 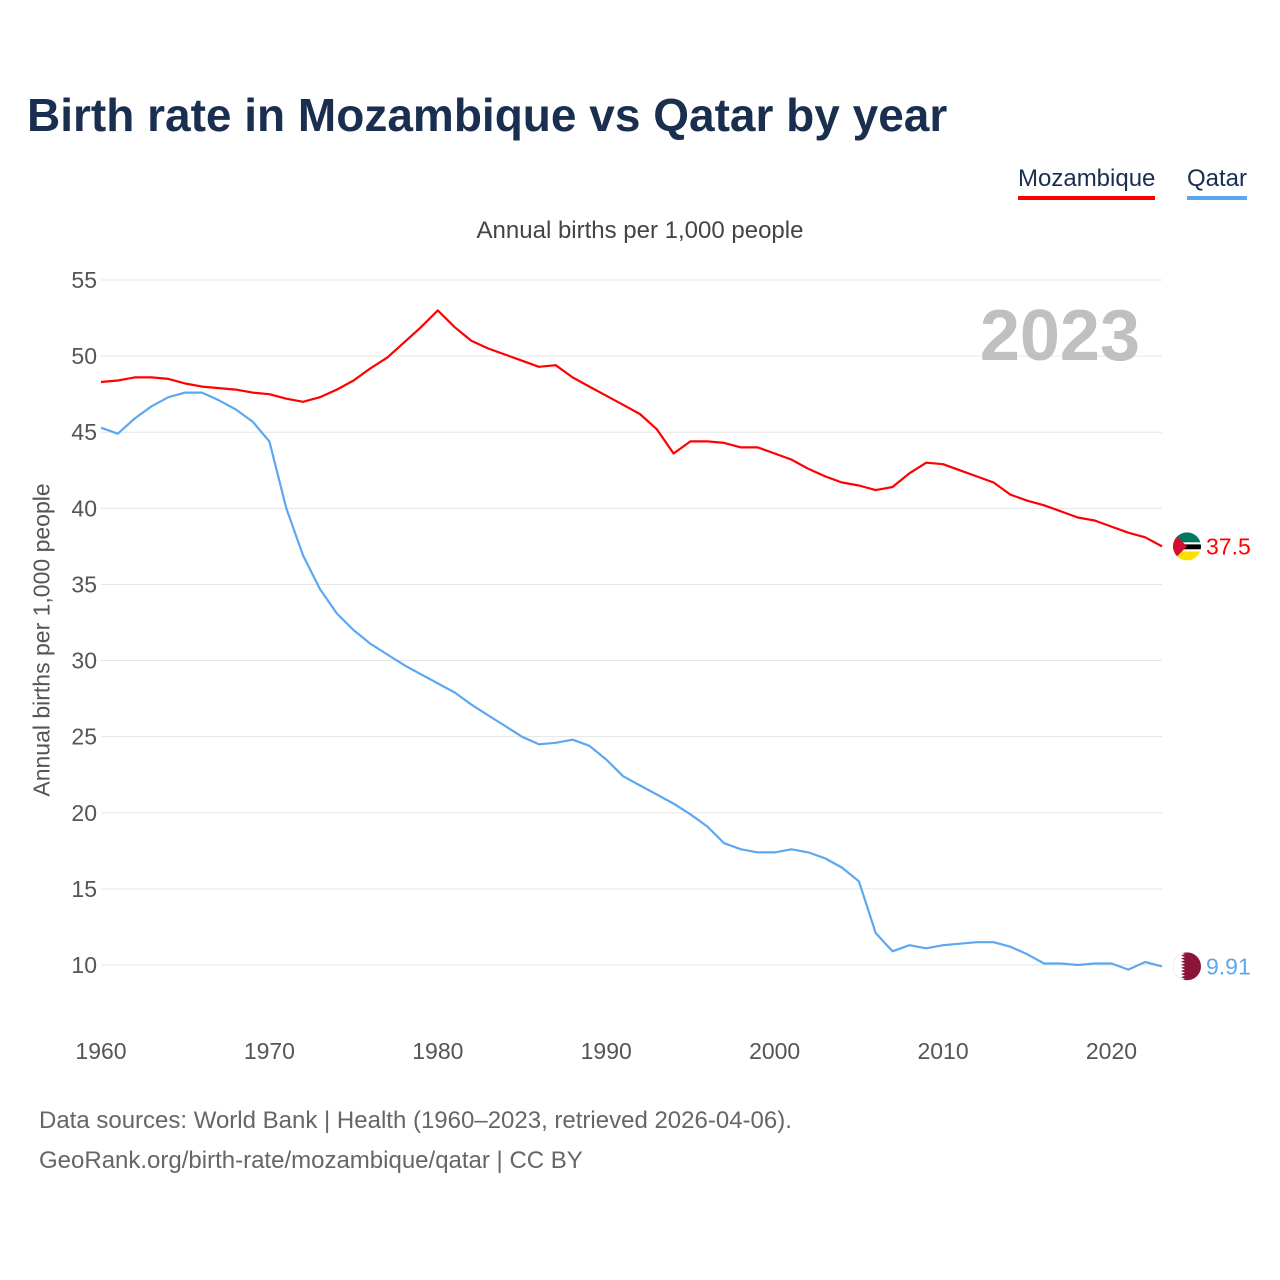 What do you see at coordinates (1187, 546) in the screenshot?
I see `mozambique-flag-icon` at bounding box center [1187, 546].